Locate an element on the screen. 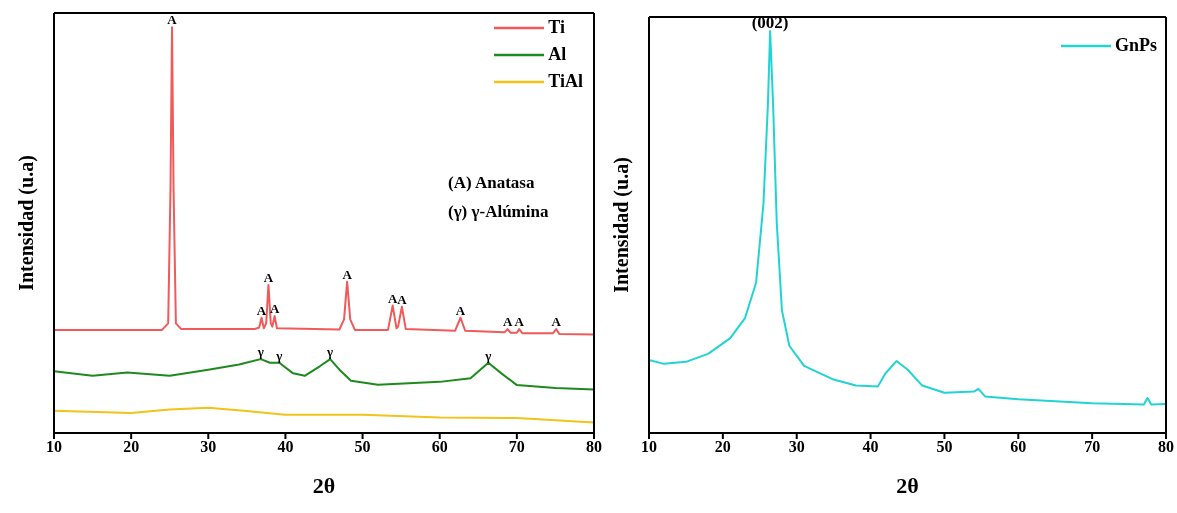 The width and height of the screenshot is (1177, 513). legend-label: Ti is located at coordinates (556, 27).